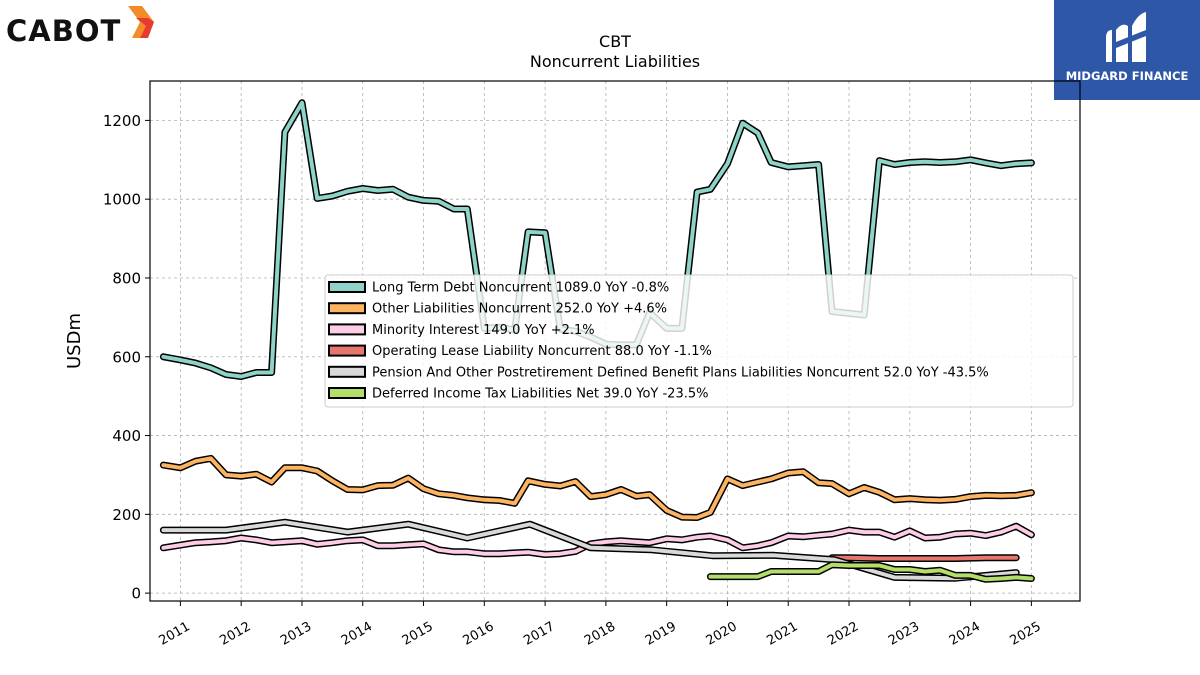  I want to click on x-tick-label: 2017, so click(539, 634).